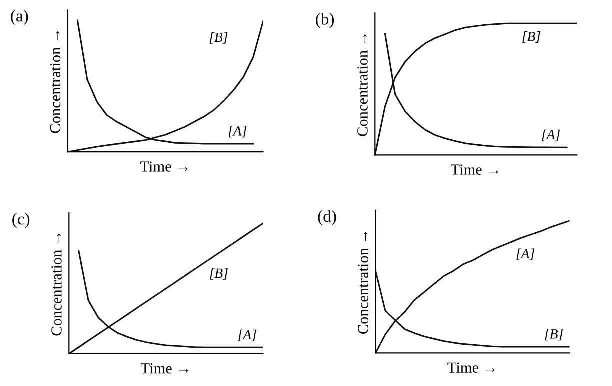 The height and width of the screenshot is (386, 612). What do you see at coordinates (21, 220) in the screenshot?
I see `chart-title: (c)` at bounding box center [21, 220].